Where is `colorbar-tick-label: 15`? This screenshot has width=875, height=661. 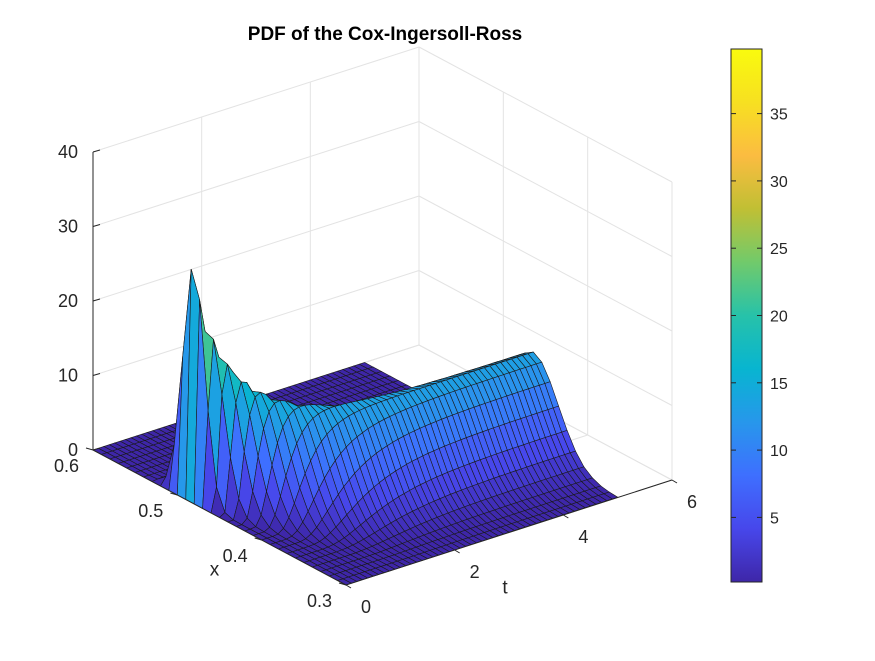
colorbar-tick-label: 15 is located at coordinates (779, 384).